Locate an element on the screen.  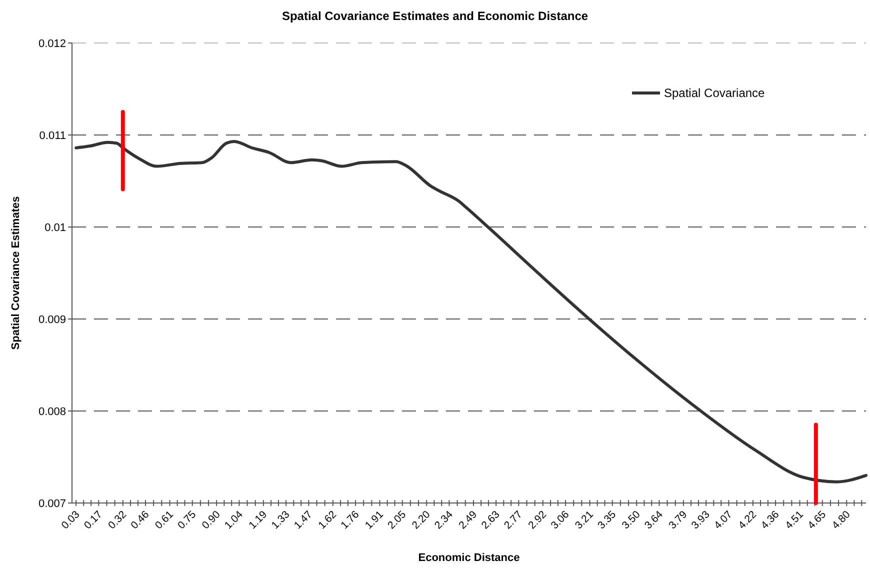
chart-title: Spatial Covariance Estimates and Economic Distance is located at coordinates (435, 16).